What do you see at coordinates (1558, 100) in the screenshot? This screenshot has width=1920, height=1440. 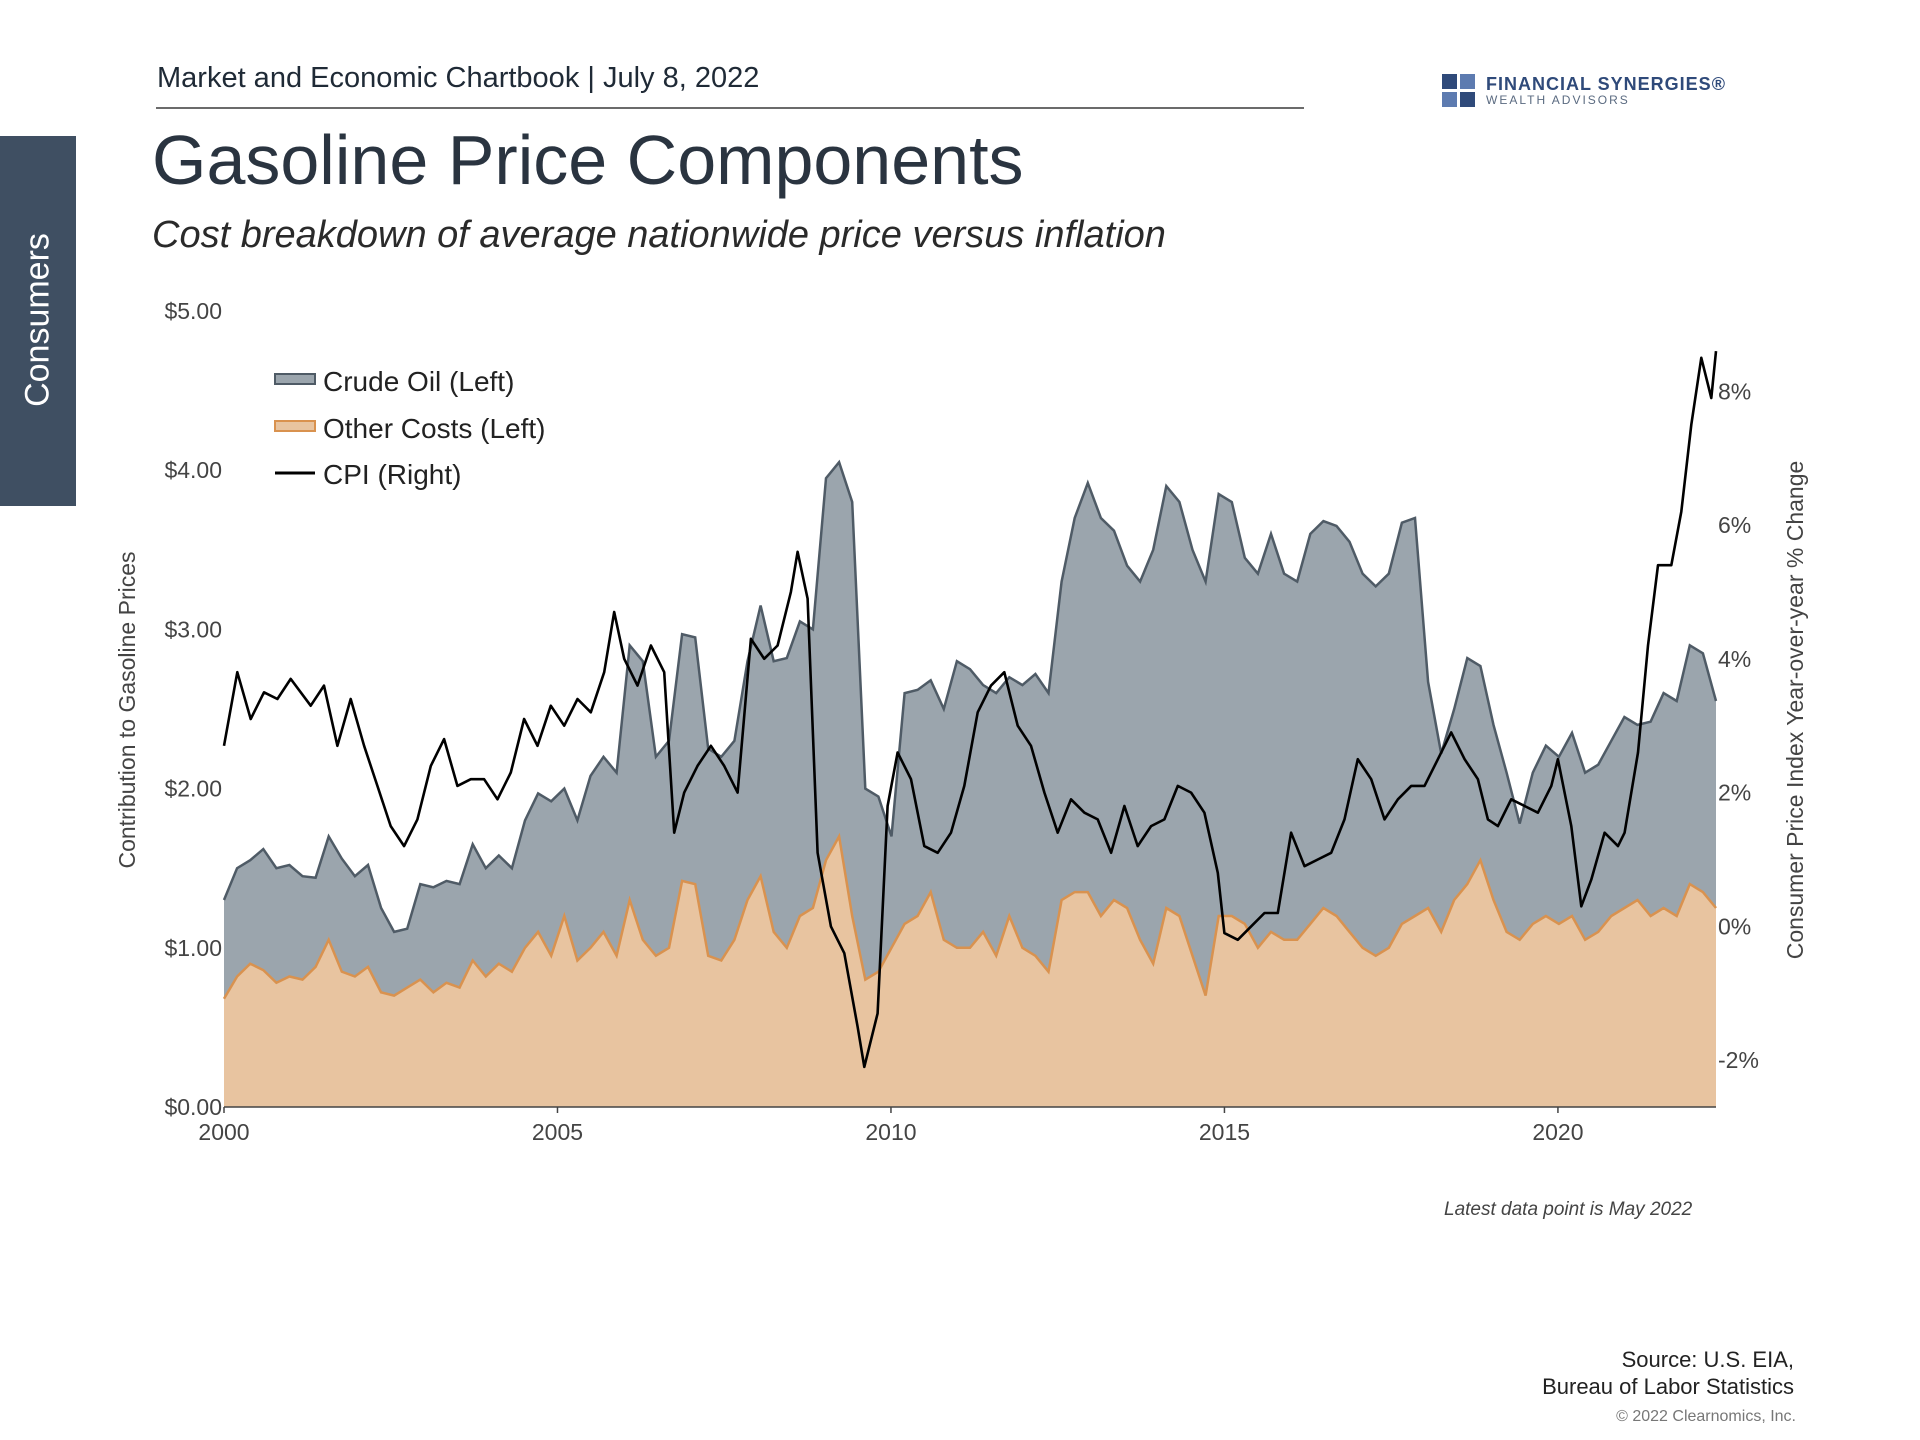 I see `logo-subtitle: WEALTH ADVISORS` at bounding box center [1558, 100].